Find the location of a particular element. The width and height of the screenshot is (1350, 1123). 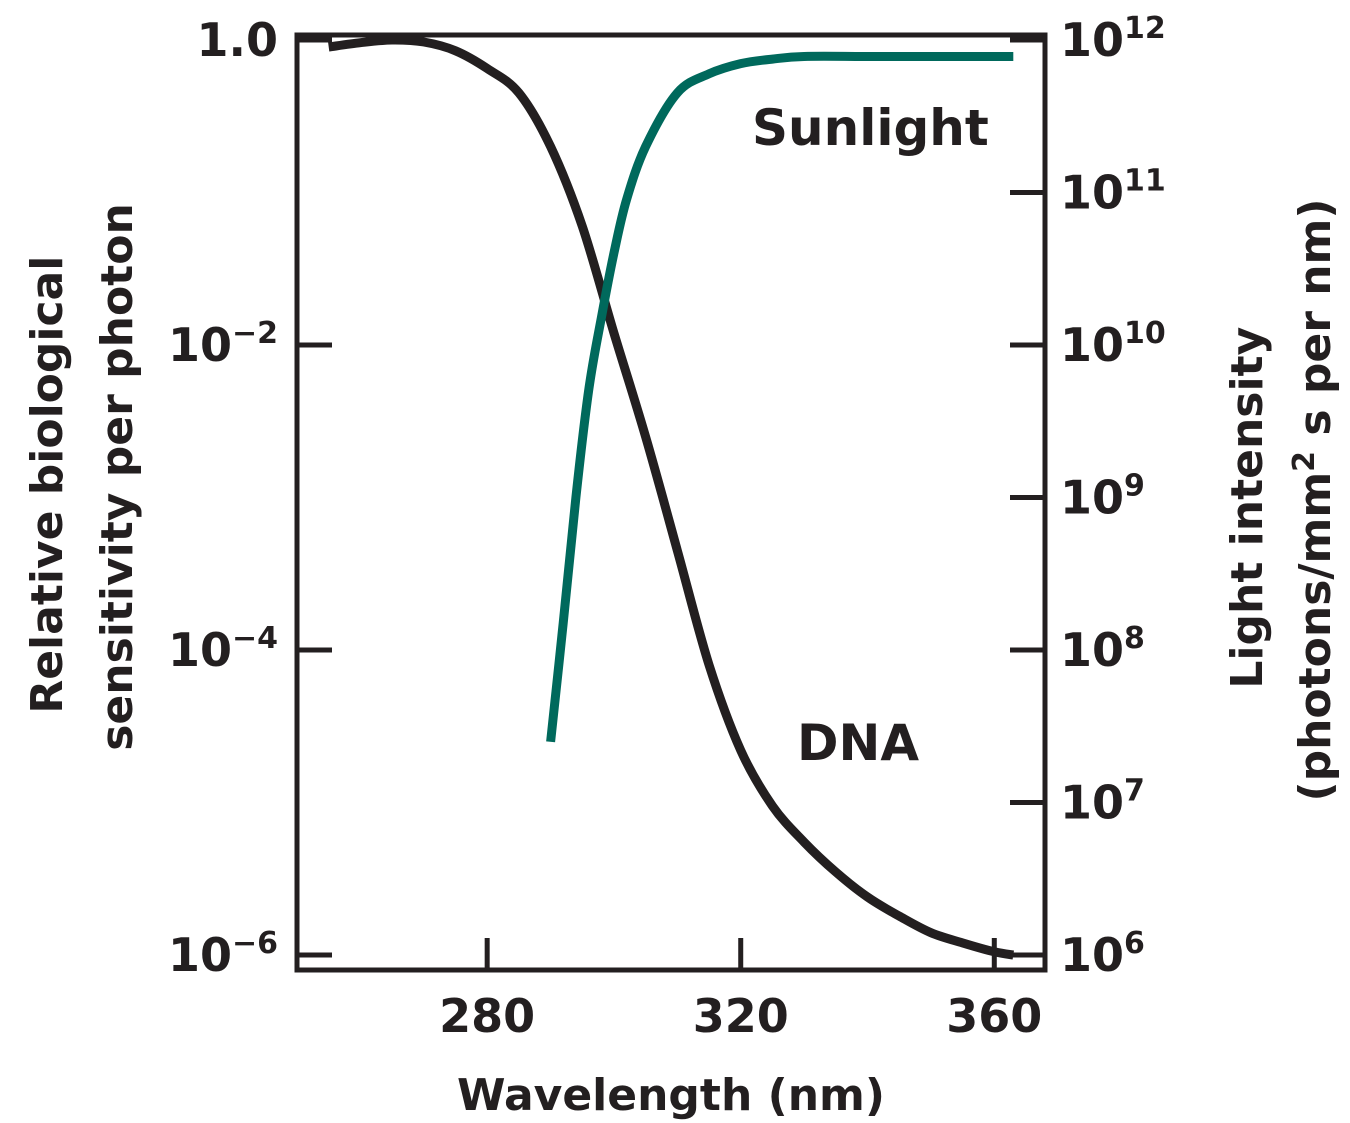

x-axis-ticks: 280 320 360 is located at coordinates (740, 990).